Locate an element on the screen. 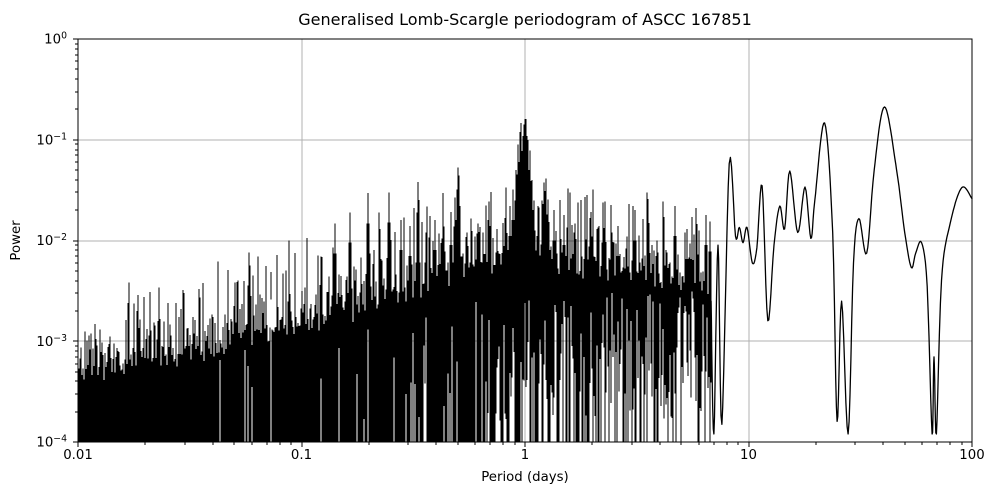 The height and width of the screenshot is (500, 1000). x-tick-label: 1 is located at coordinates (525, 455).